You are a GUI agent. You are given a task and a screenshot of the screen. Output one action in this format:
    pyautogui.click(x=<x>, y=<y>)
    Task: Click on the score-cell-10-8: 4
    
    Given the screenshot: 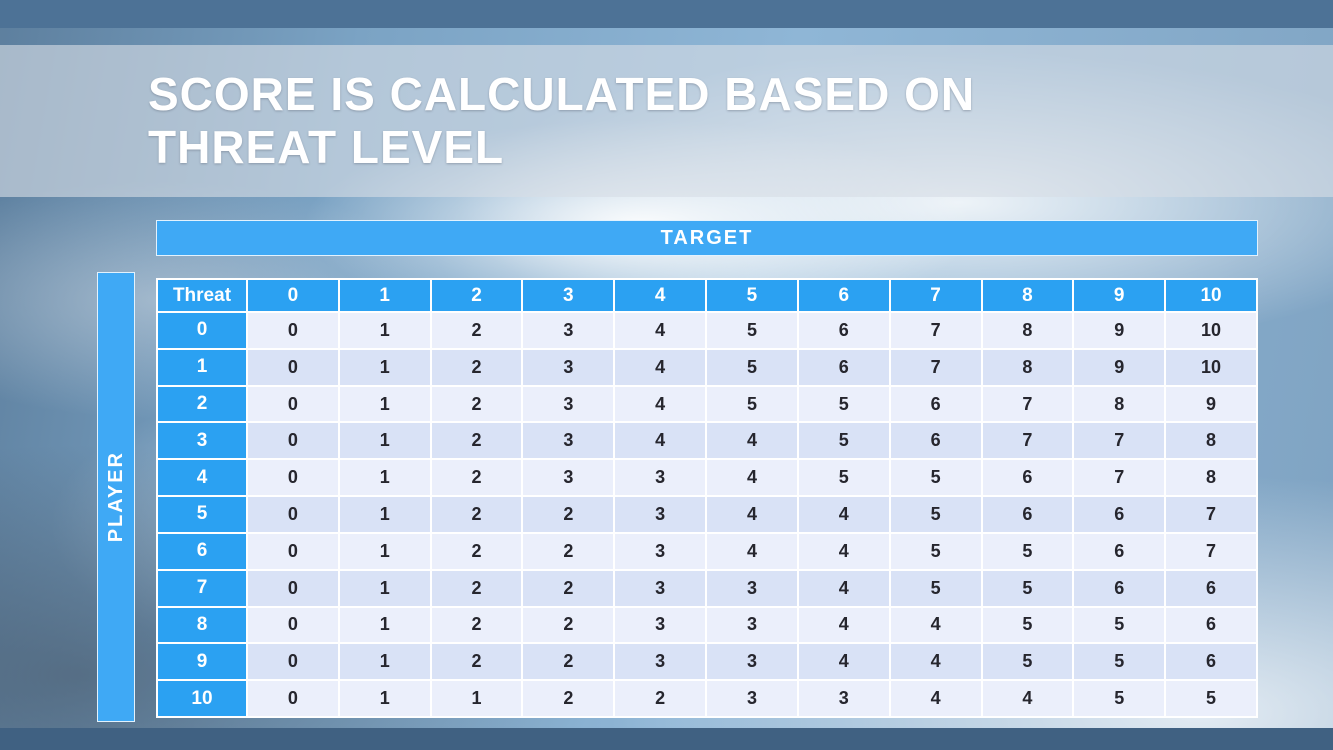 What is the action you would take?
    pyautogui.click(x=1027, y=698)
    